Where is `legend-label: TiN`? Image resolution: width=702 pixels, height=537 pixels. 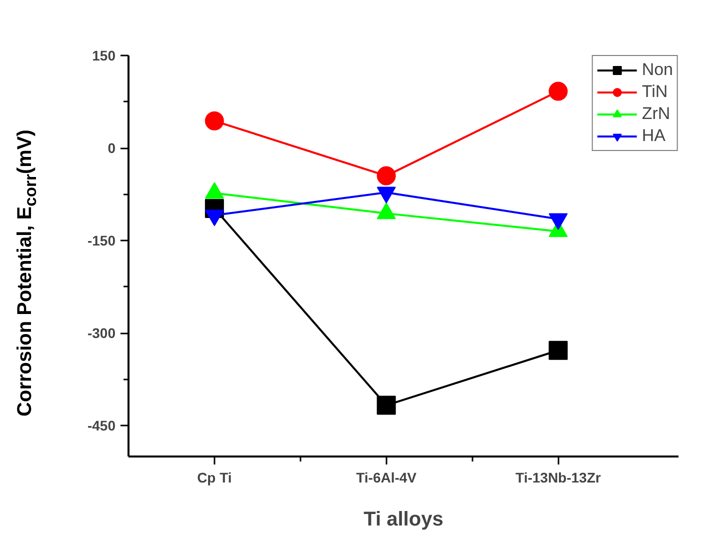
legend-label: TiN is located at coordinates (655, 92).